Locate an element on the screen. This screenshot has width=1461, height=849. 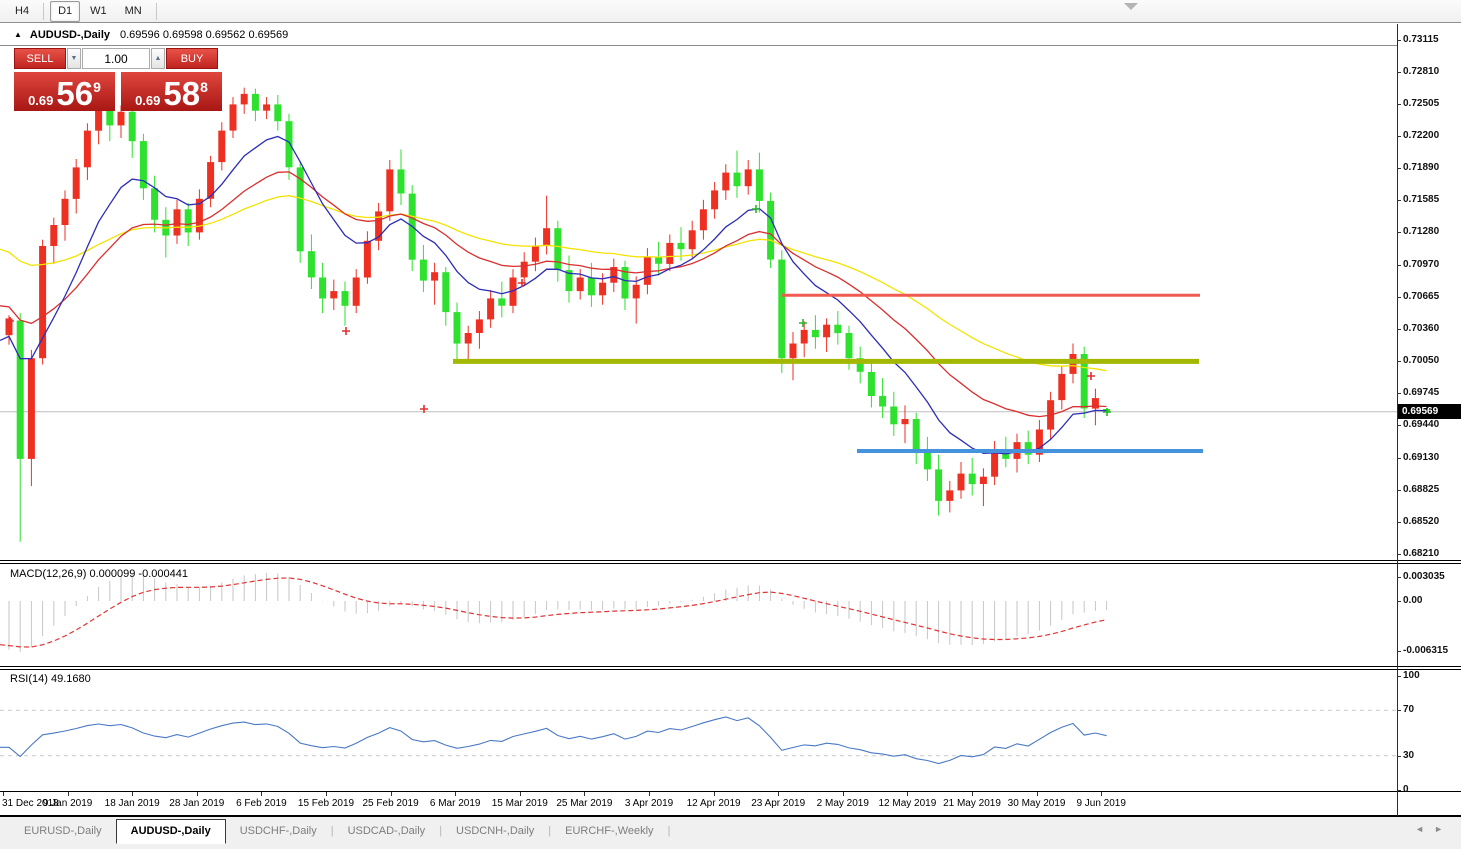
rsi-axis-label: 0 is located at coordinates (1406, 789).